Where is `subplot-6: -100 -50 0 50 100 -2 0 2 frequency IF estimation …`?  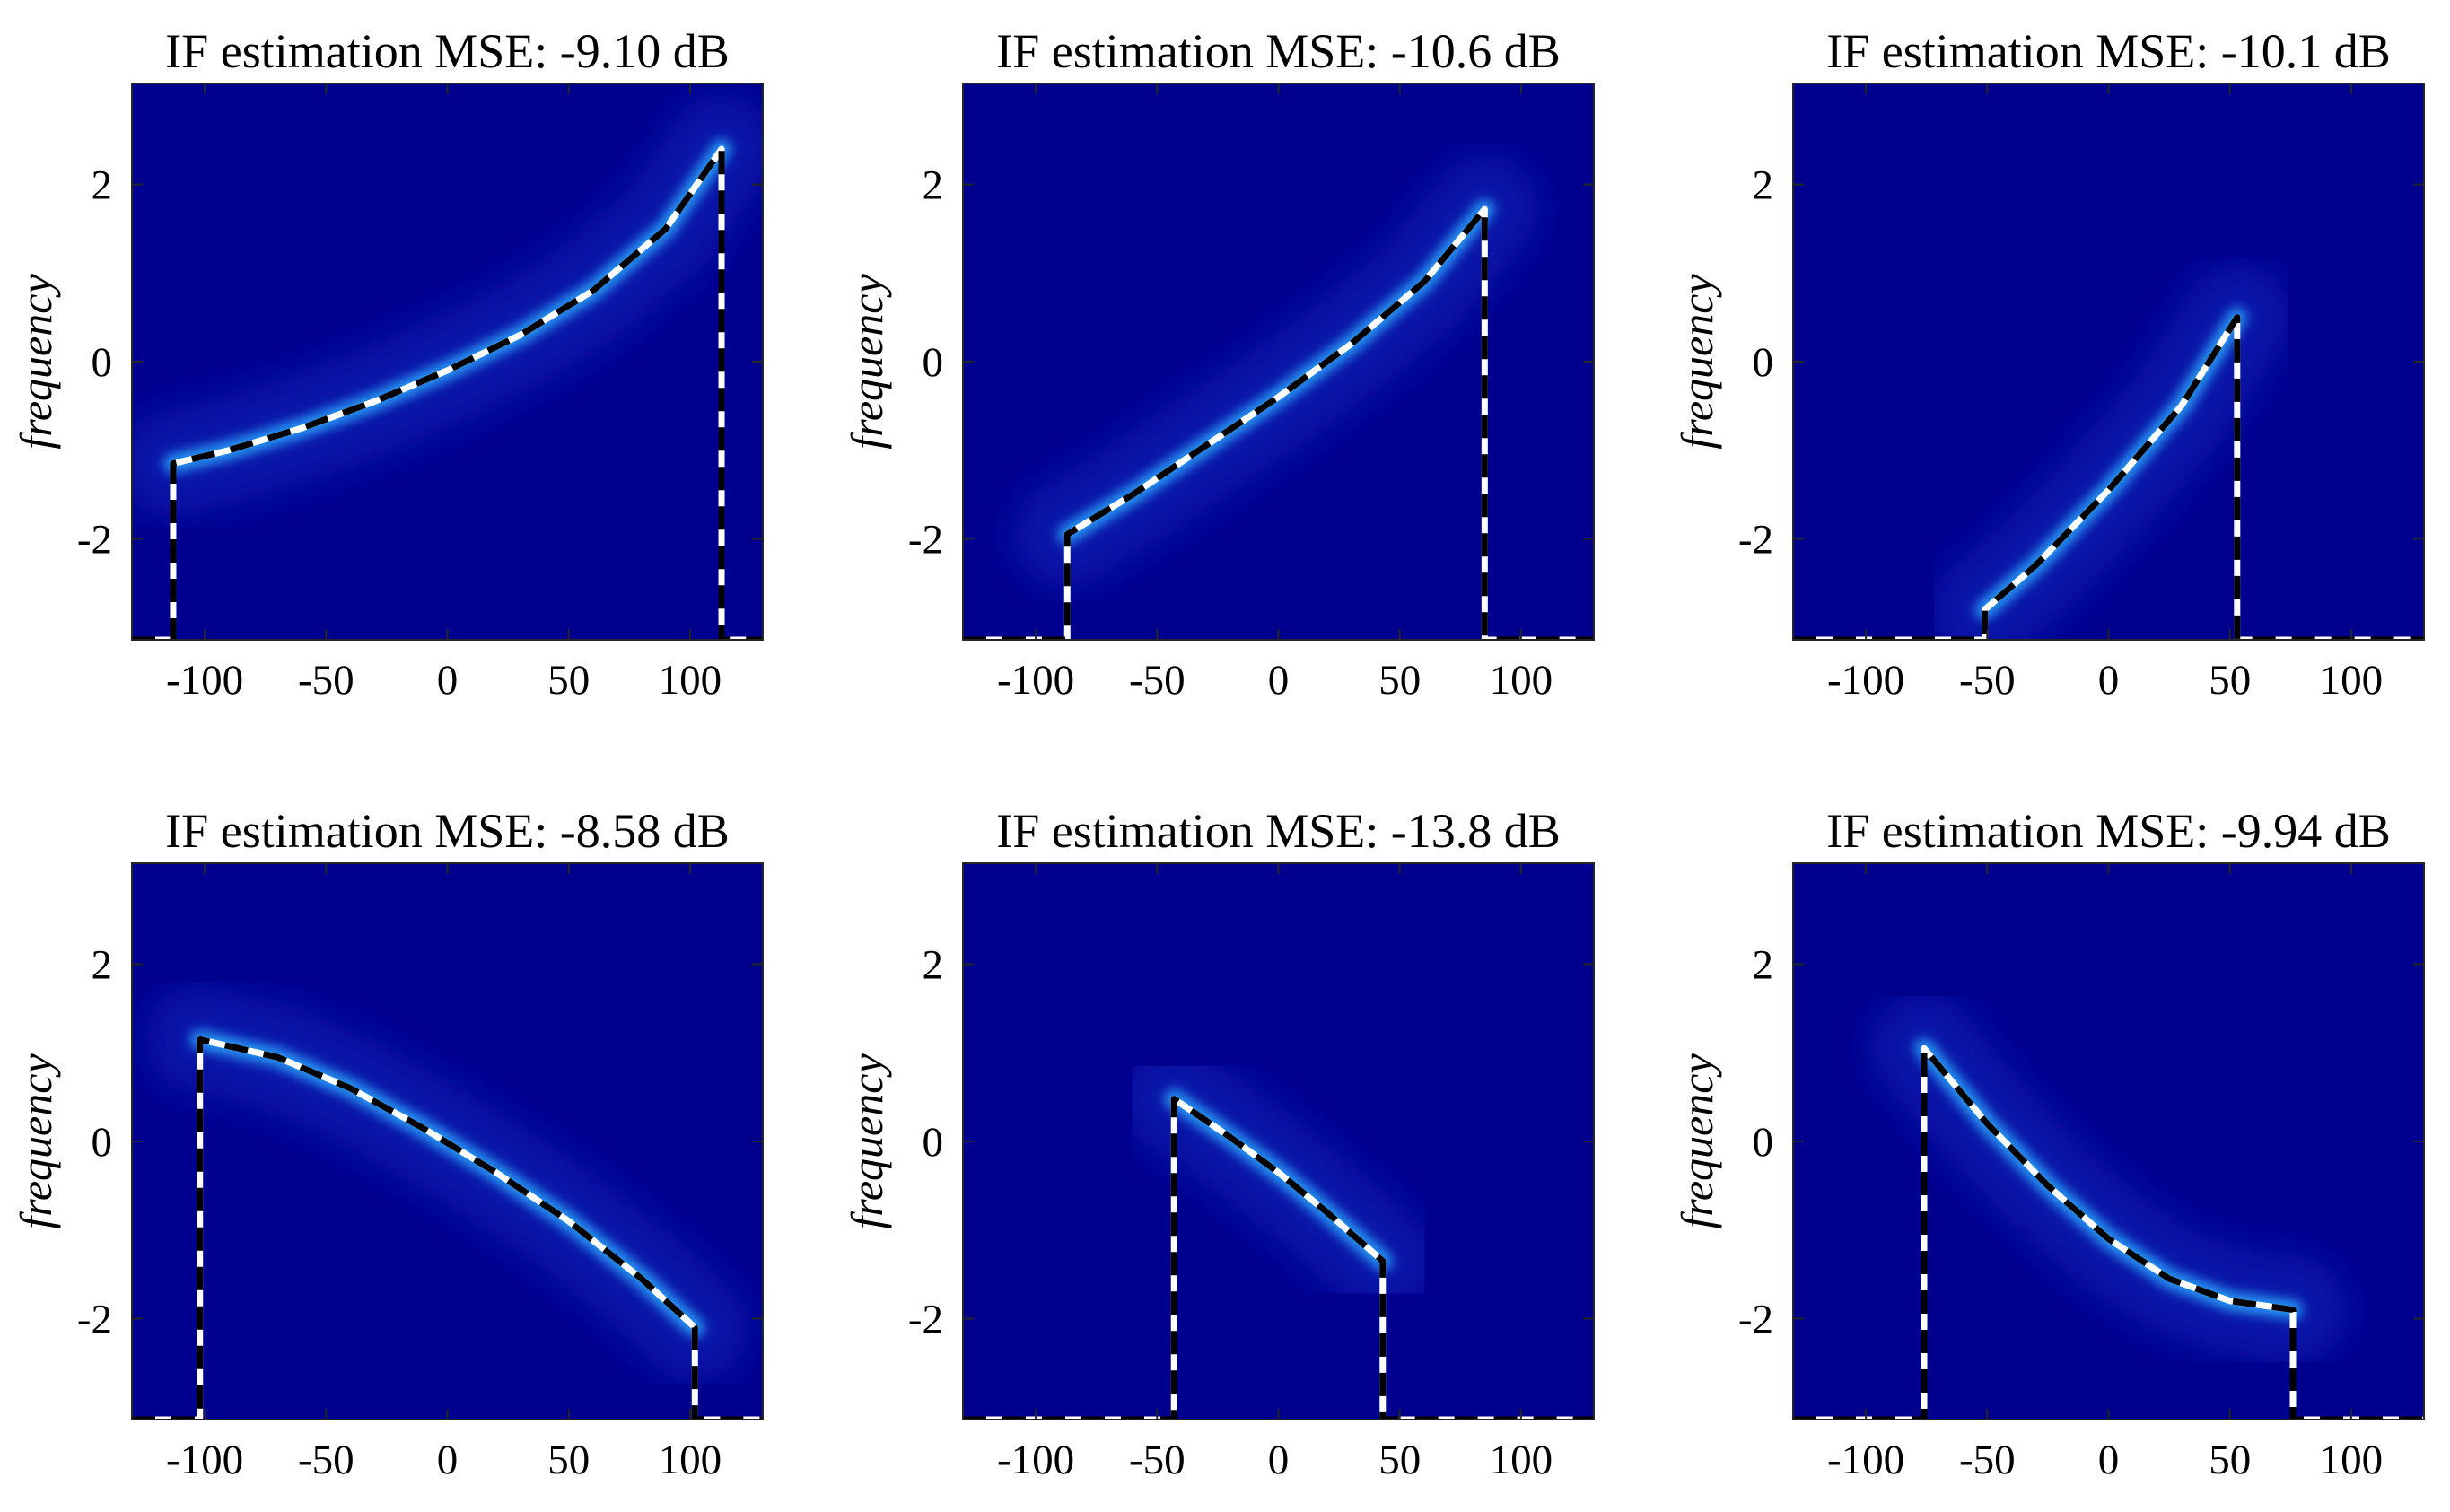
subplot-6: -100 -50 0 50 100 -2 0 2 frequency IF estimation … is located at coordinates (2048, 1143).